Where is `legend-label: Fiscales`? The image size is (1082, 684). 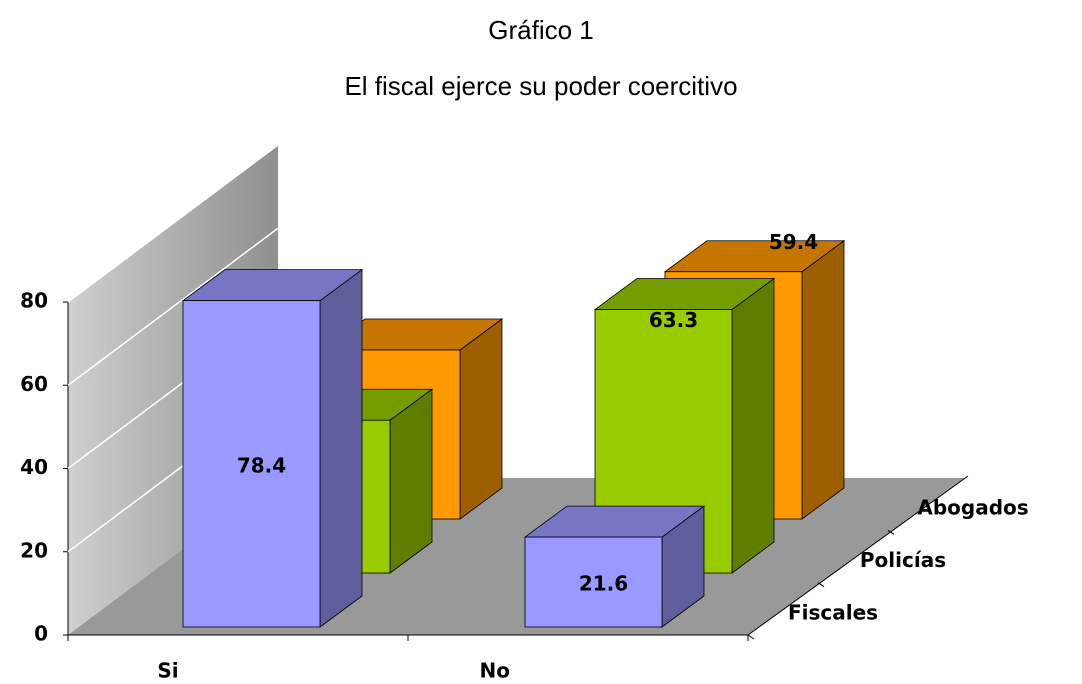
legend-label: Fiscales is located at coordinates (833, 612).